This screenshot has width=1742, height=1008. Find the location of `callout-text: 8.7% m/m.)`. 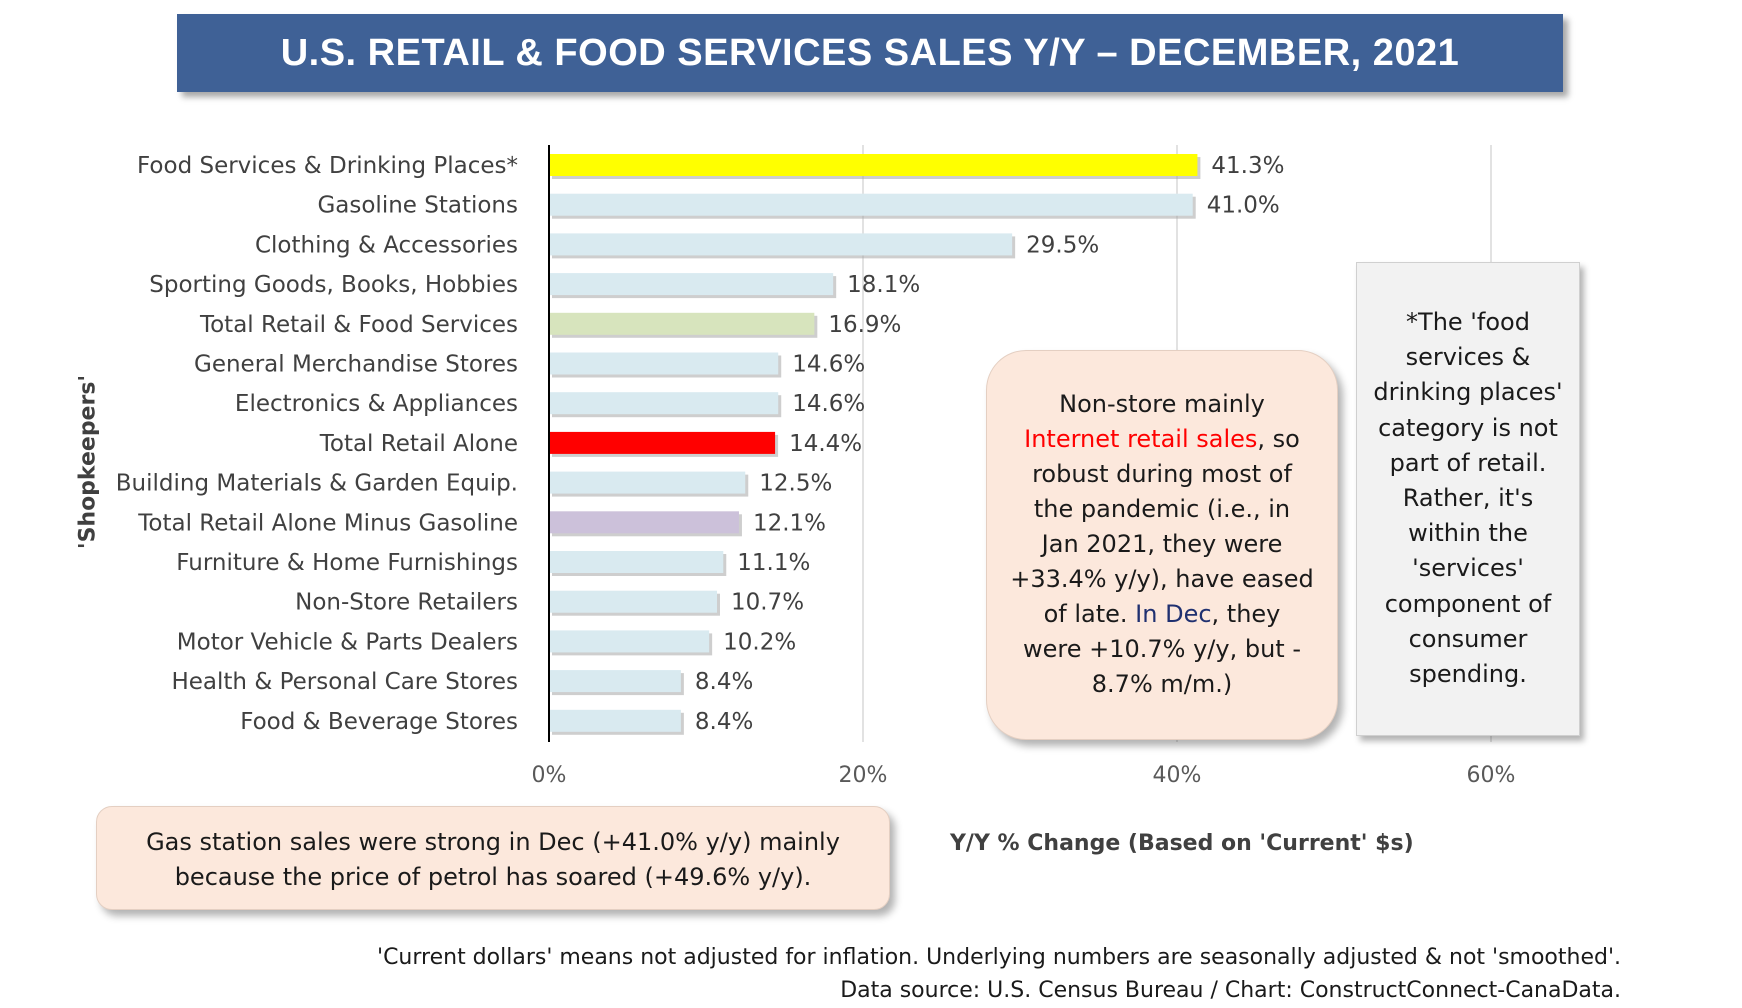

callout-text: 8.7% m/m.) is located at coordinates (1162, 684).